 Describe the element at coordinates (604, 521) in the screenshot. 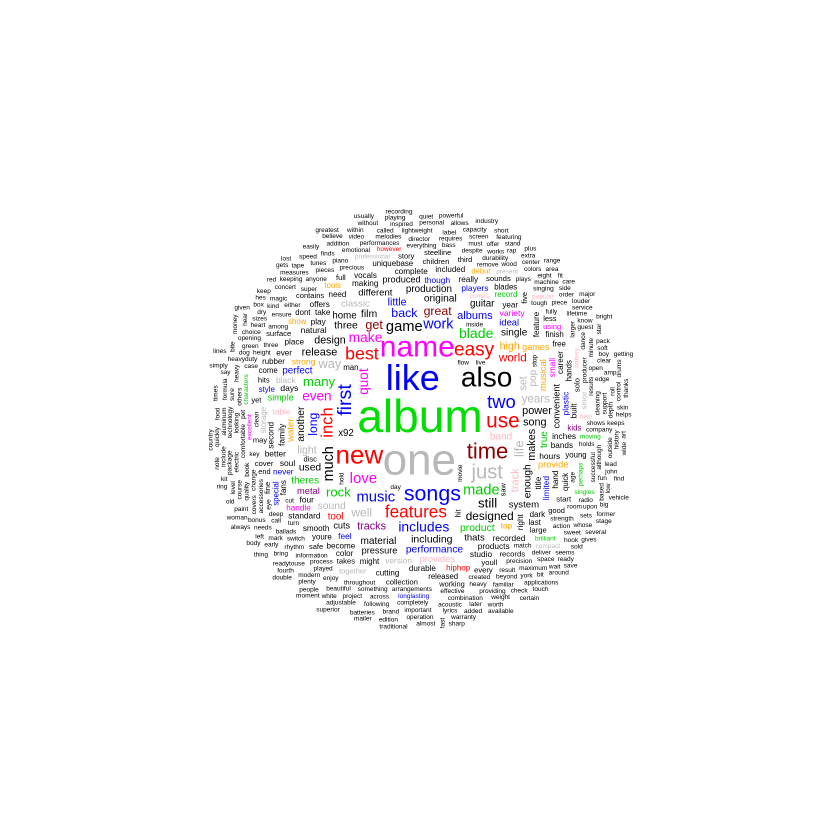

I see `cloud-word: stage` at that location.